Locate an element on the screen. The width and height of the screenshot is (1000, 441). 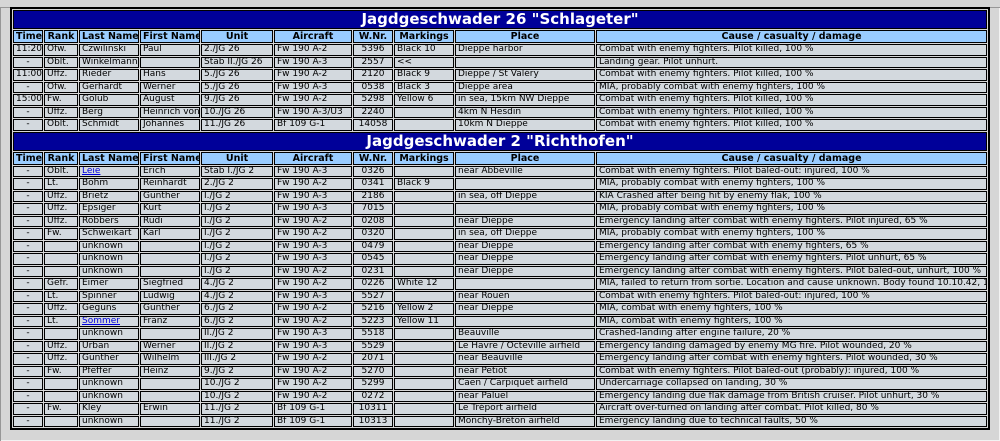
cell-wnr: 10313 is located at coordinates (373, 421).